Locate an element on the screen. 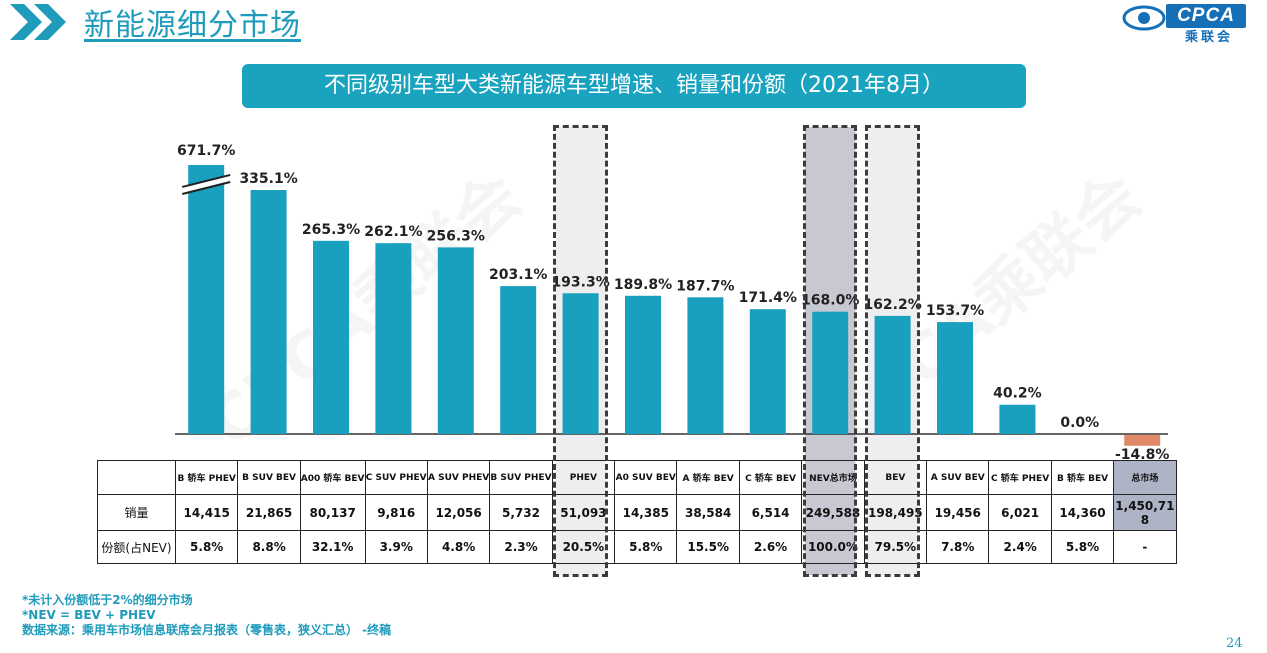 This screenshot has height=653, width=1267. page-number: 24 is located at coordinates (1234, 643).